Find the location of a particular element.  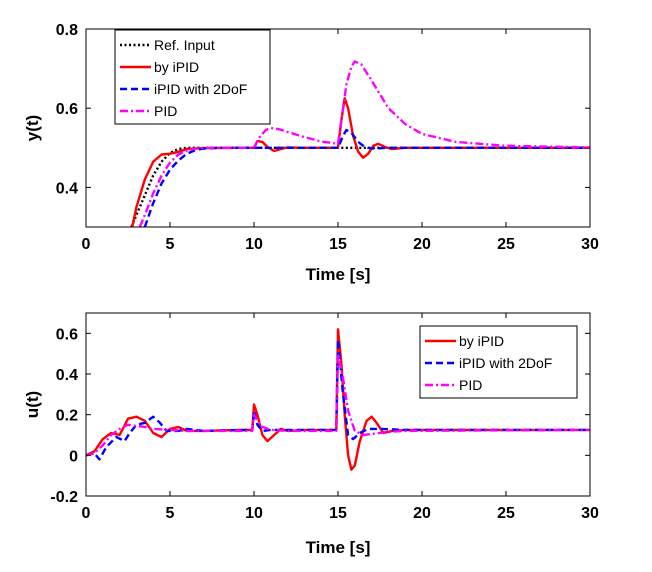

top-plot-legend-label-by-ipid: by iPID is located at coordinates (176, 67).